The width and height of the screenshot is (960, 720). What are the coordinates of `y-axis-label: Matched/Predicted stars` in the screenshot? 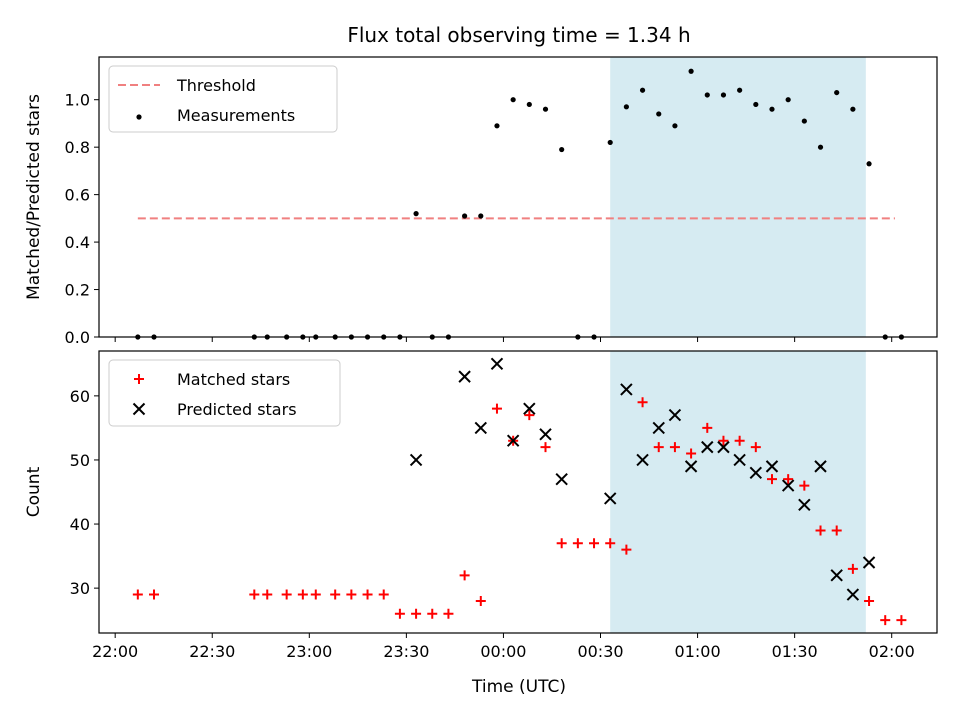 It's located at (34, 197).